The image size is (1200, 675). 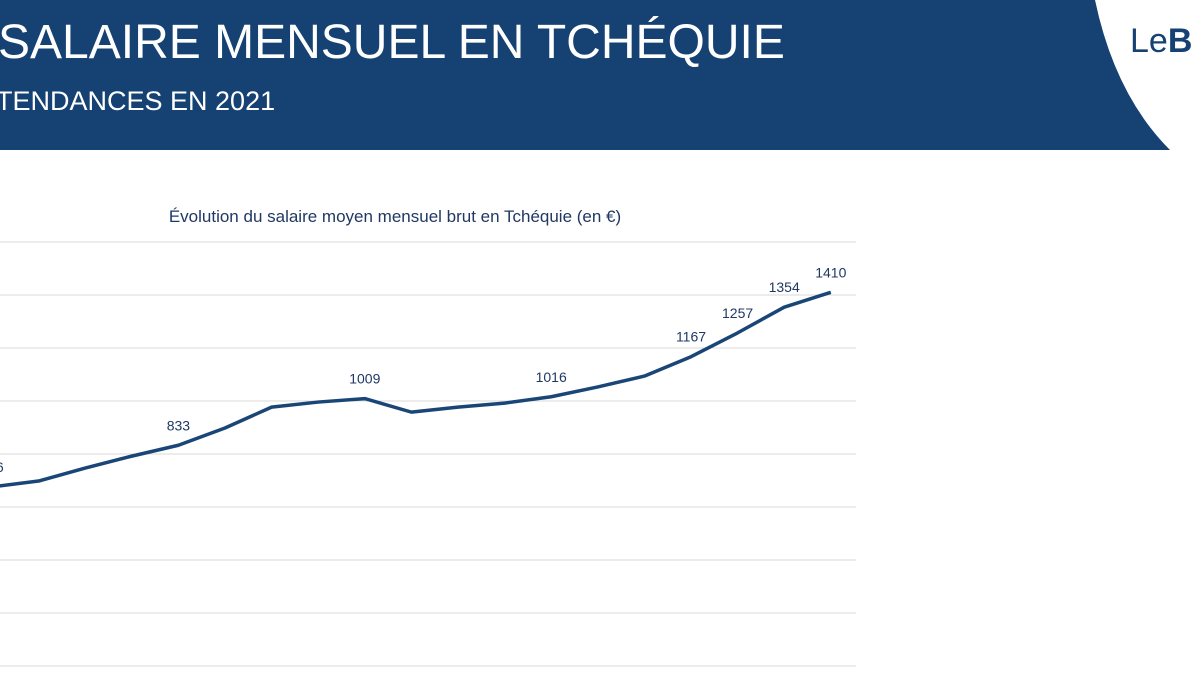 What do you see at coordinates (784, 287) in the screenshot?
I see `data-label: 1354` at bounding box center [784, 287].